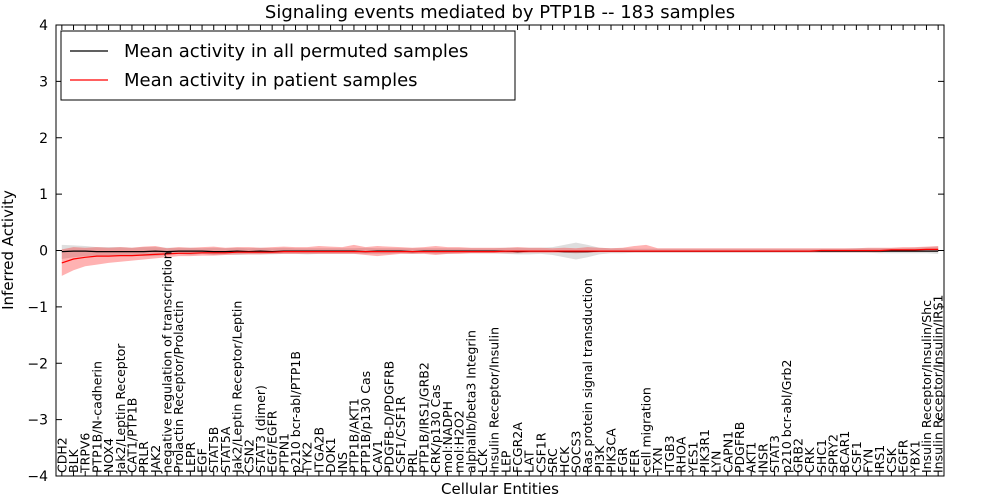 This screenshot has height=500, width=1000. Describe the element at coordinates (739, 447) in the screenshot. I see `x-tick-label: PDGFRB` at that location.